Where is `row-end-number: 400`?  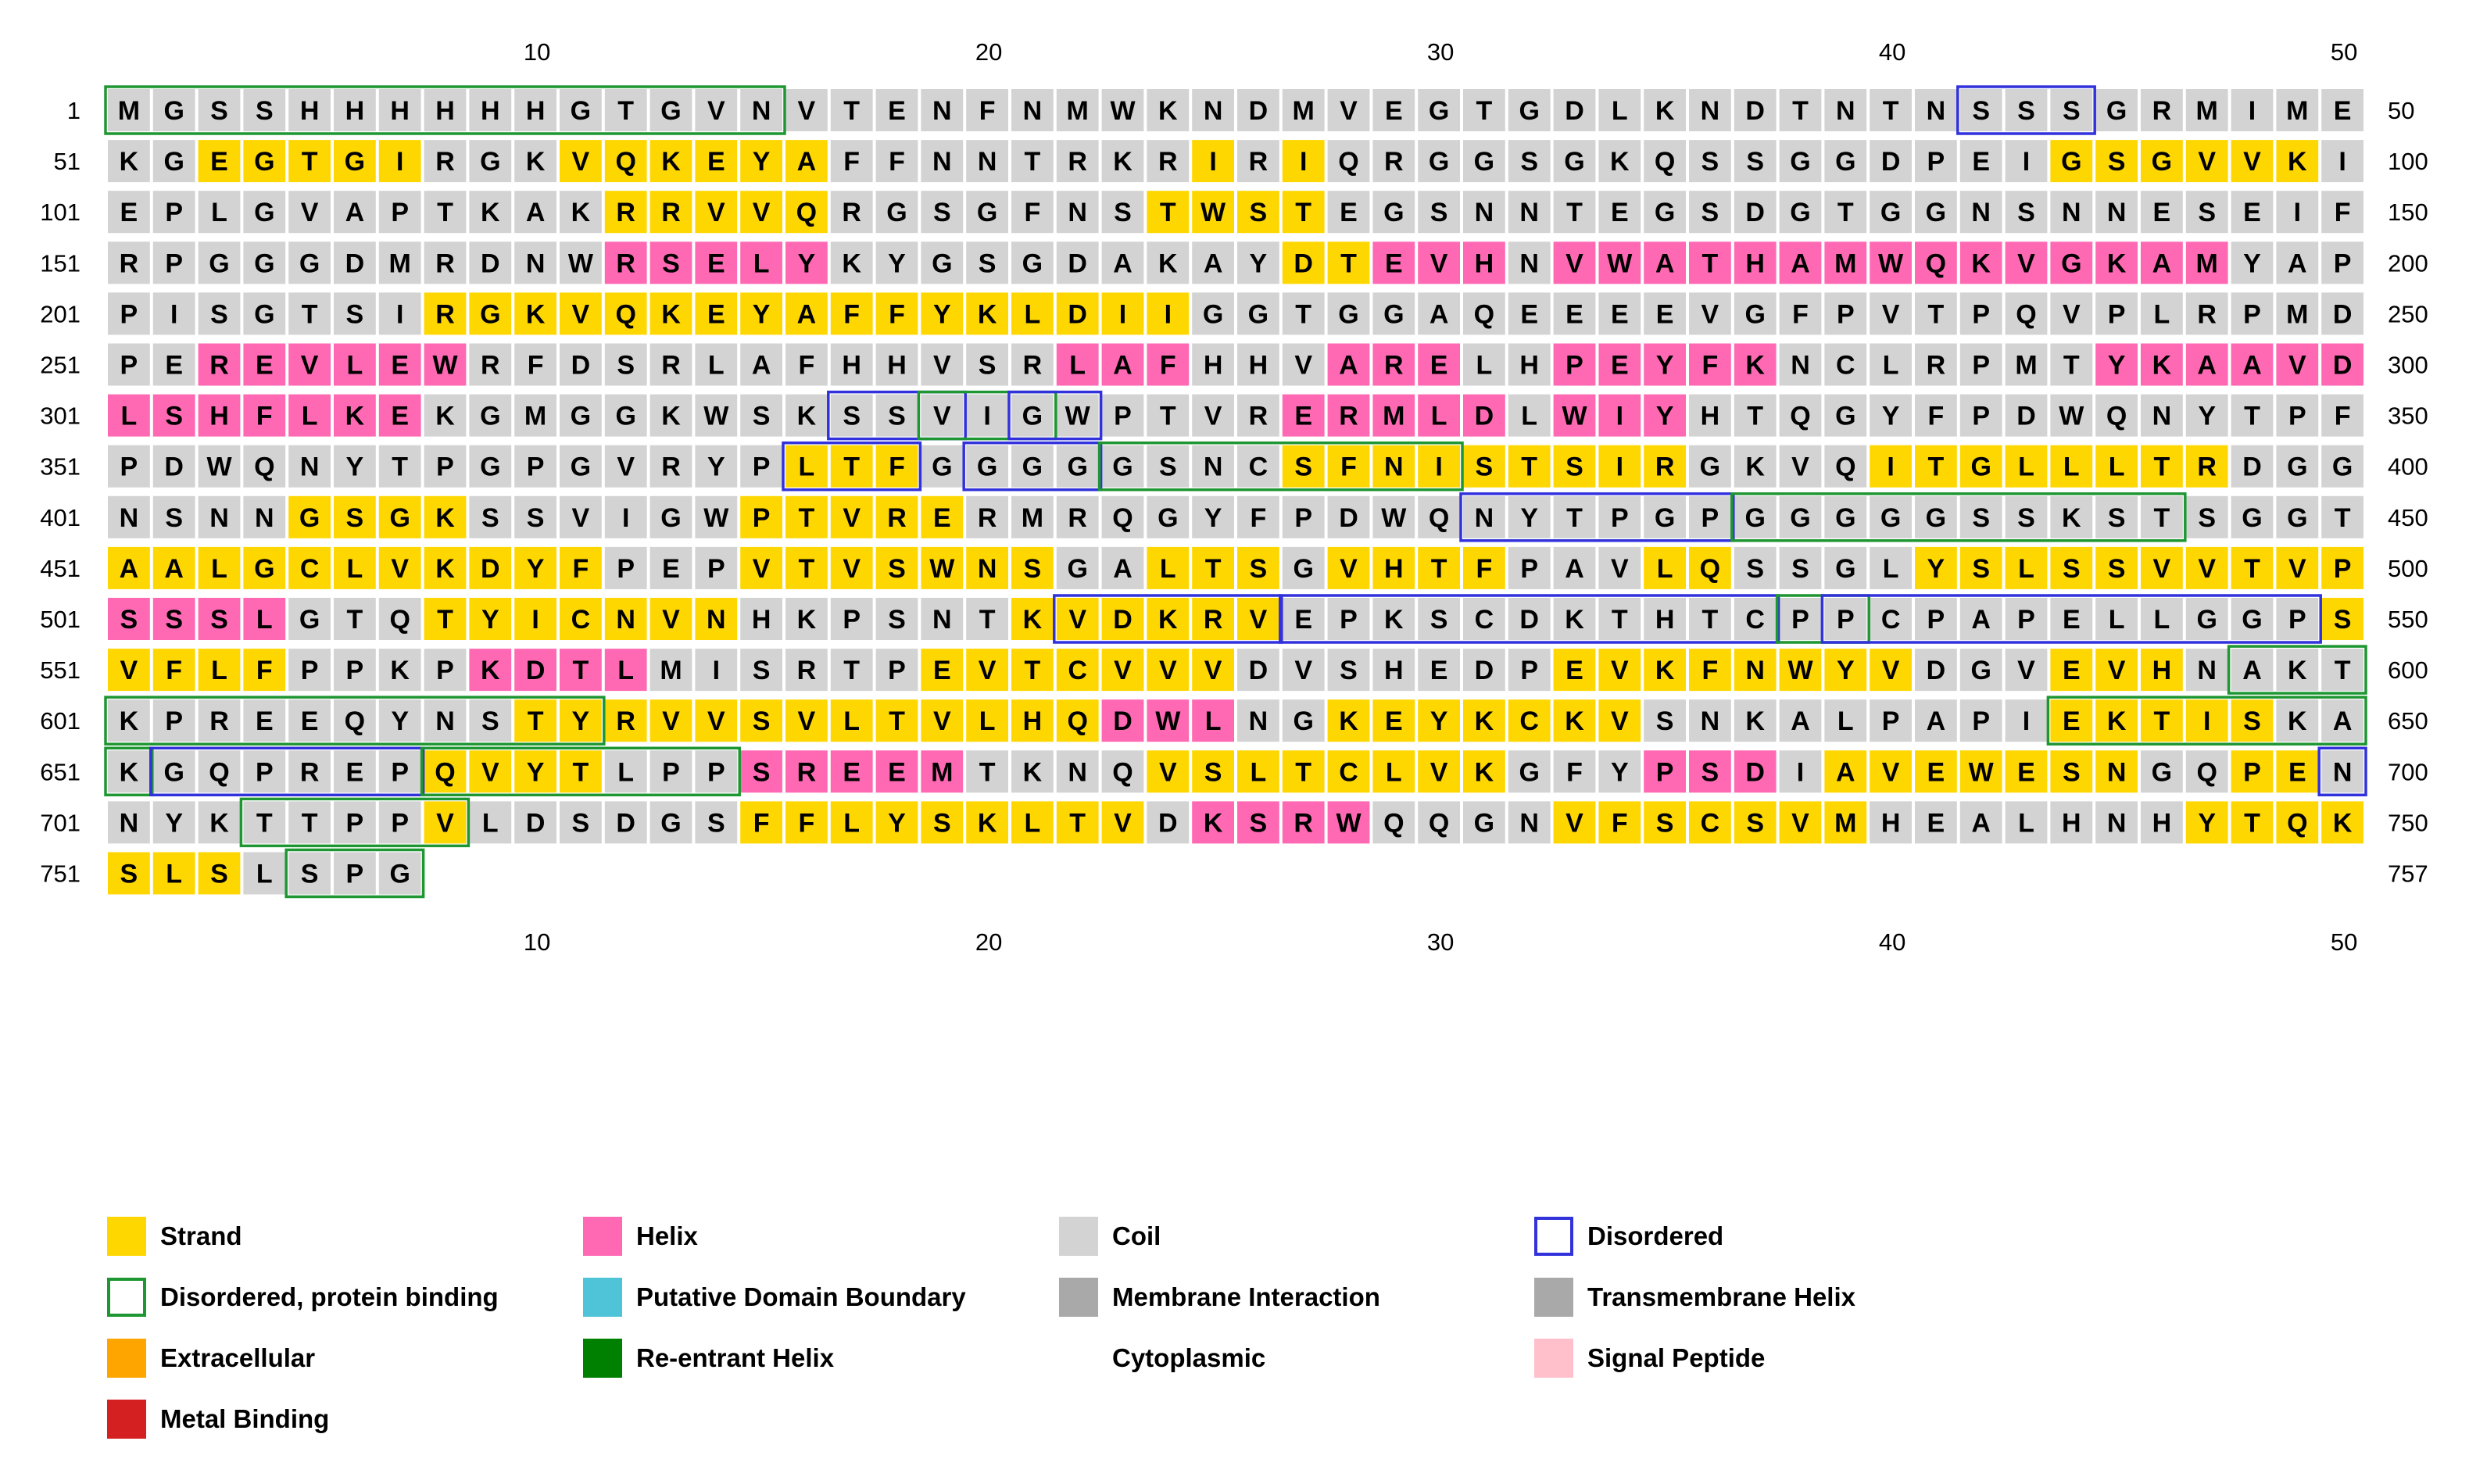 row-end-number: 400 is located at coordinates (2408, 467).